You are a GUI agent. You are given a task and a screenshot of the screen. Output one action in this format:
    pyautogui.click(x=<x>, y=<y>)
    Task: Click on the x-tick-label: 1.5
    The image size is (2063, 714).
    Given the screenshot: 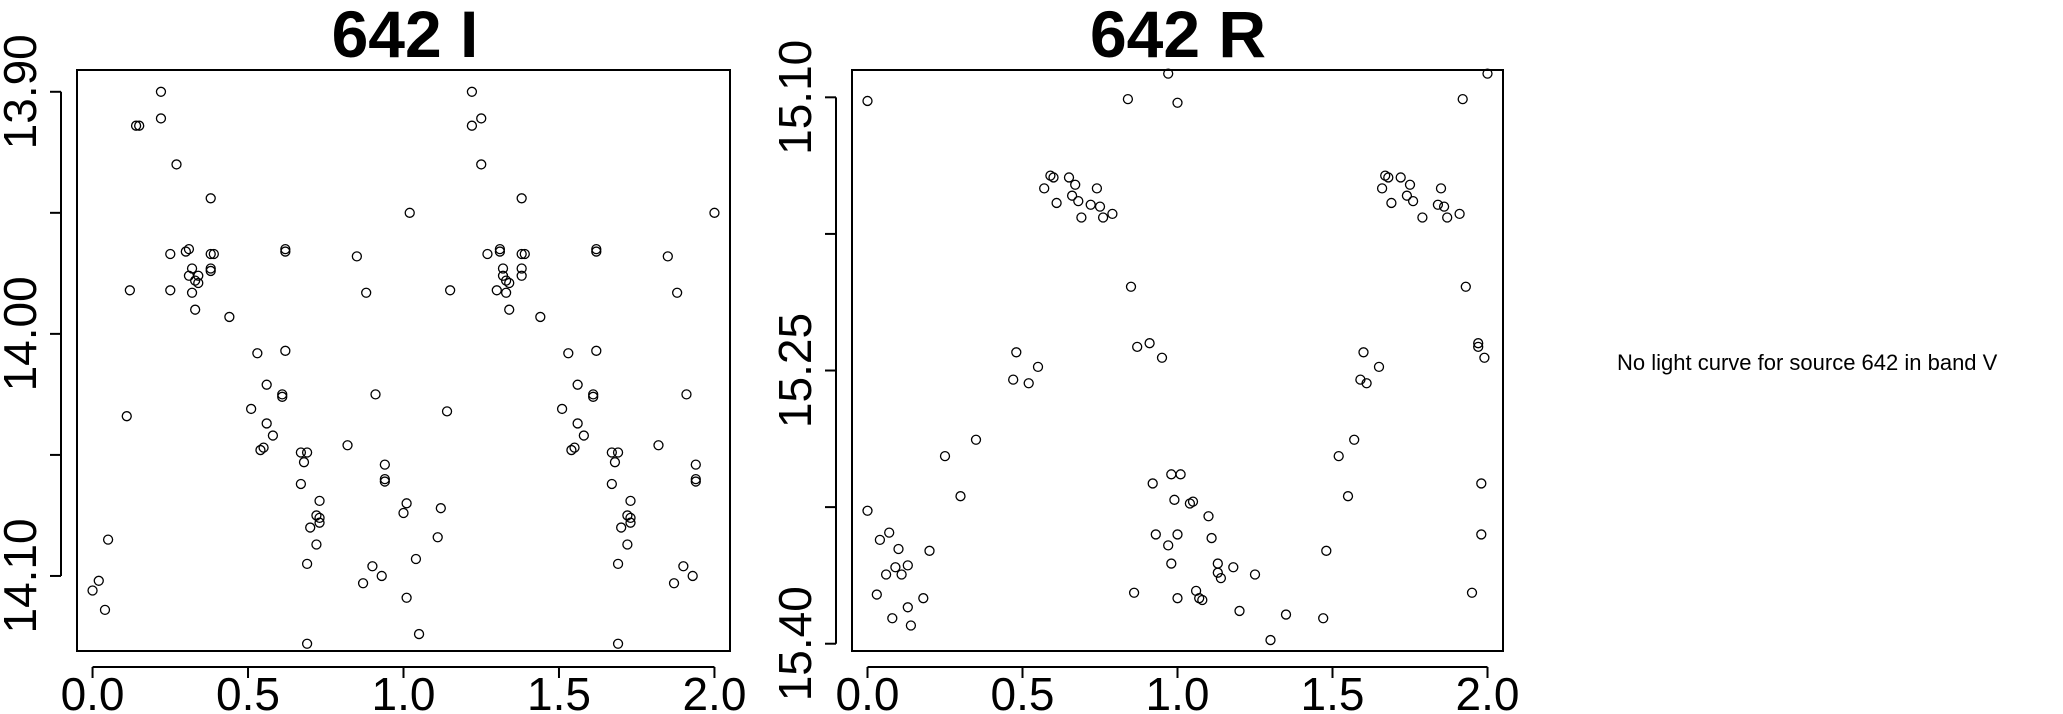 What is the action you would take?
    pyautogui.click(x=1333, y=691)
    